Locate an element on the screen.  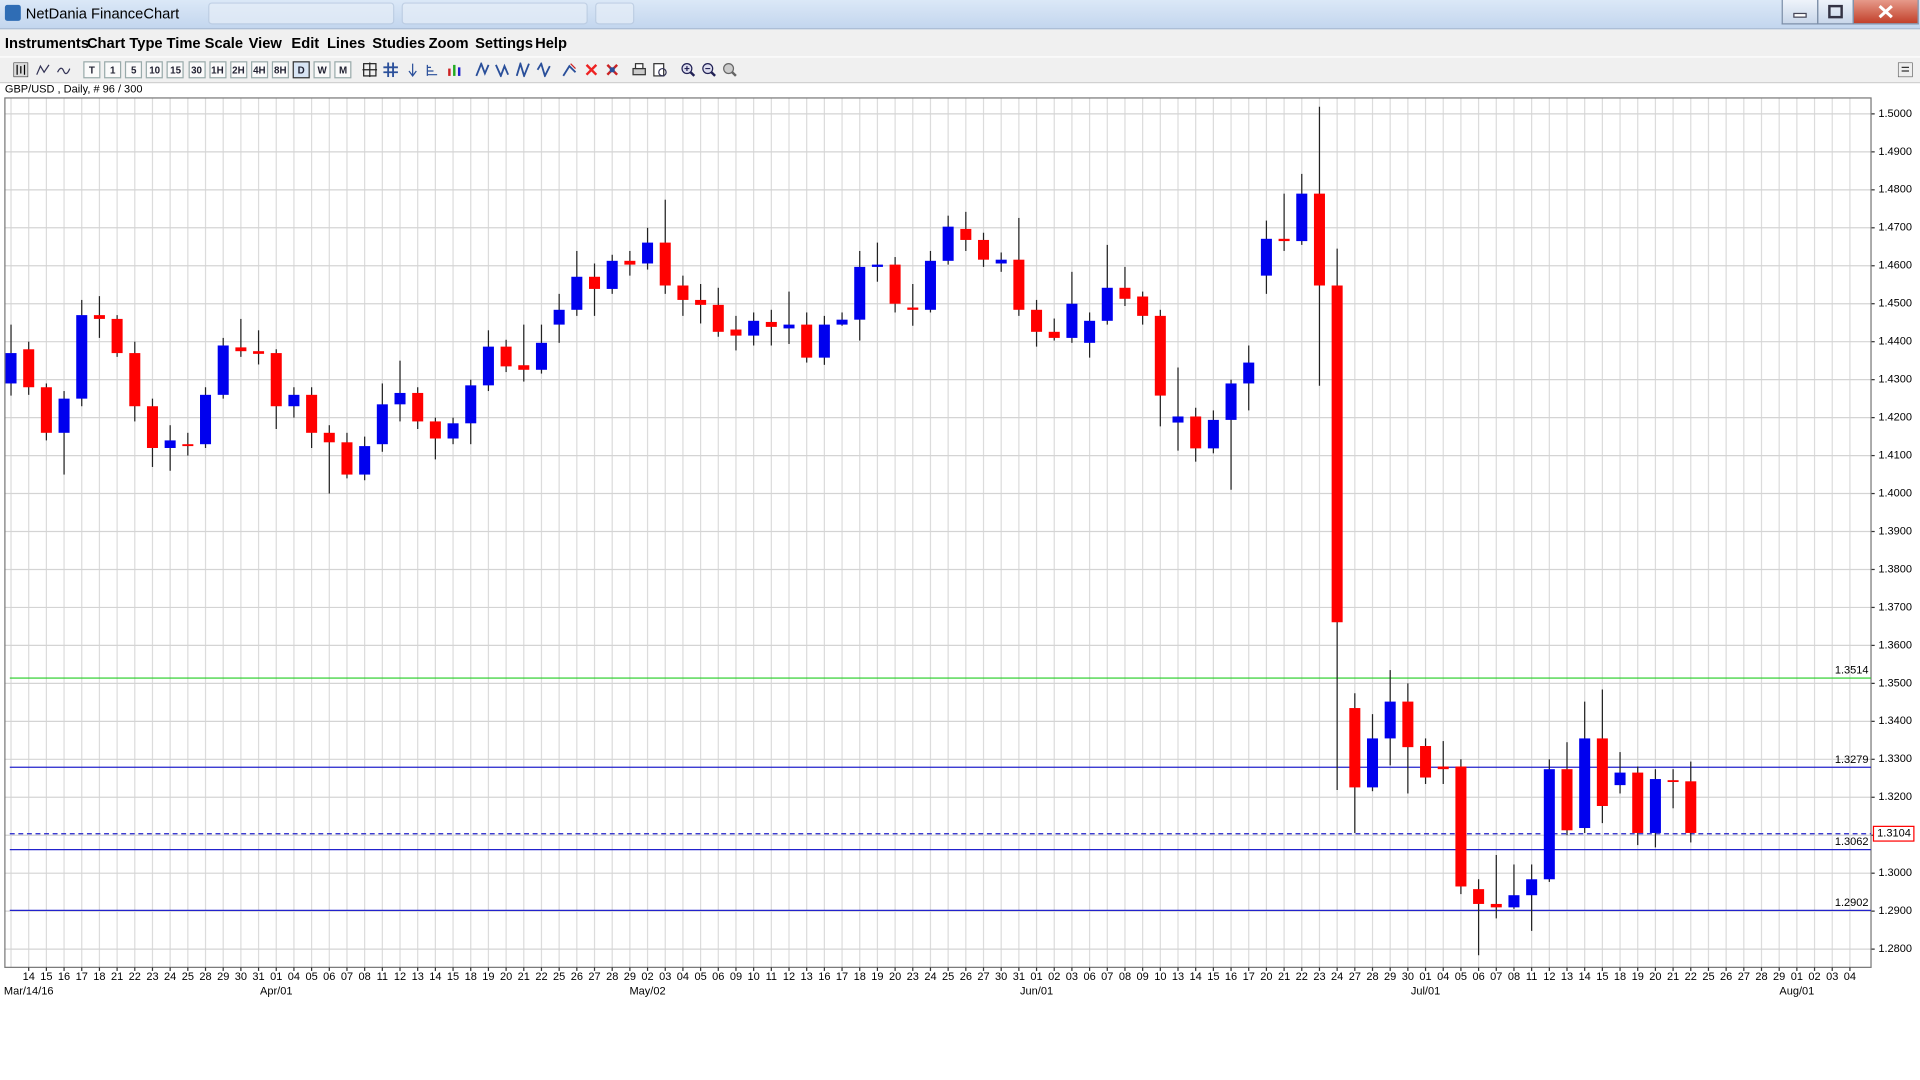
menu-item: View is located at coordinates (265, 43).